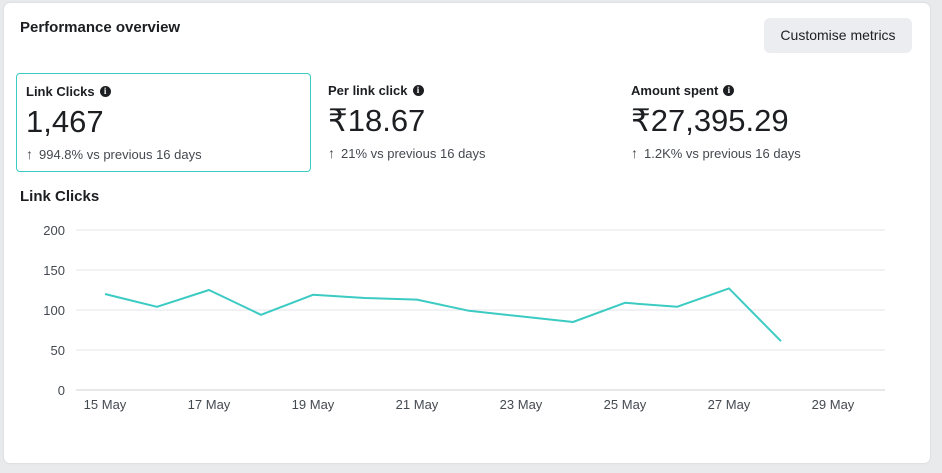 This screenshot has width=942, height=473. Describe the element at coordinates (625, 404) in the screenshot. I see `x-tick-label: 25 May` at that location.